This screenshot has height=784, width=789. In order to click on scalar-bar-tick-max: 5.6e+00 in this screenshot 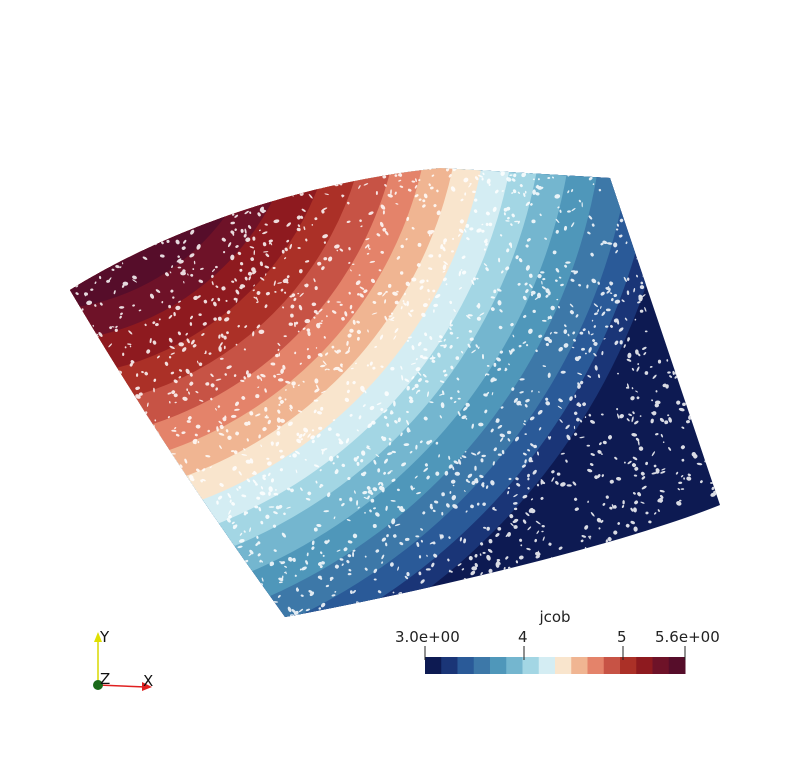, I will do `click(687, 637)`.